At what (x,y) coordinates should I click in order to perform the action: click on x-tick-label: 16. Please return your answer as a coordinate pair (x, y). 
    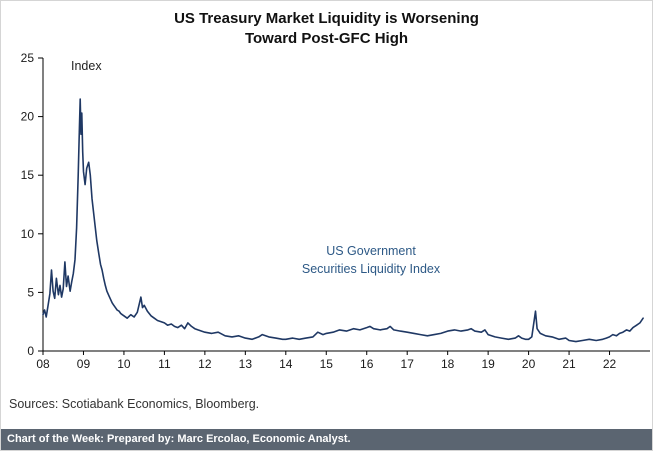
    Looking at the image, I should click on (367, 364).